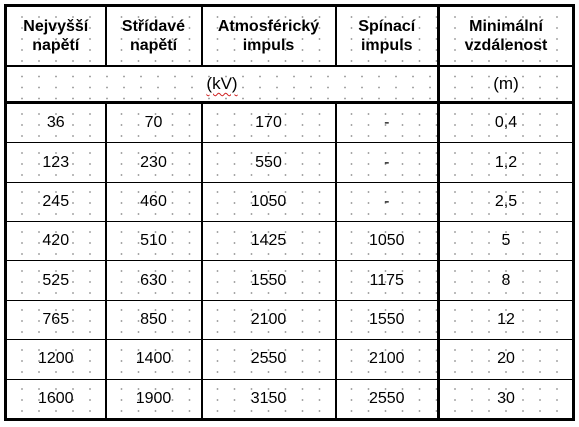 The width and height of the screenshot is (579, 427). What do you see at coordinates (56, 399) in the screenshot?
I see `table-cell: 1600` at bounding box center [56, 399].